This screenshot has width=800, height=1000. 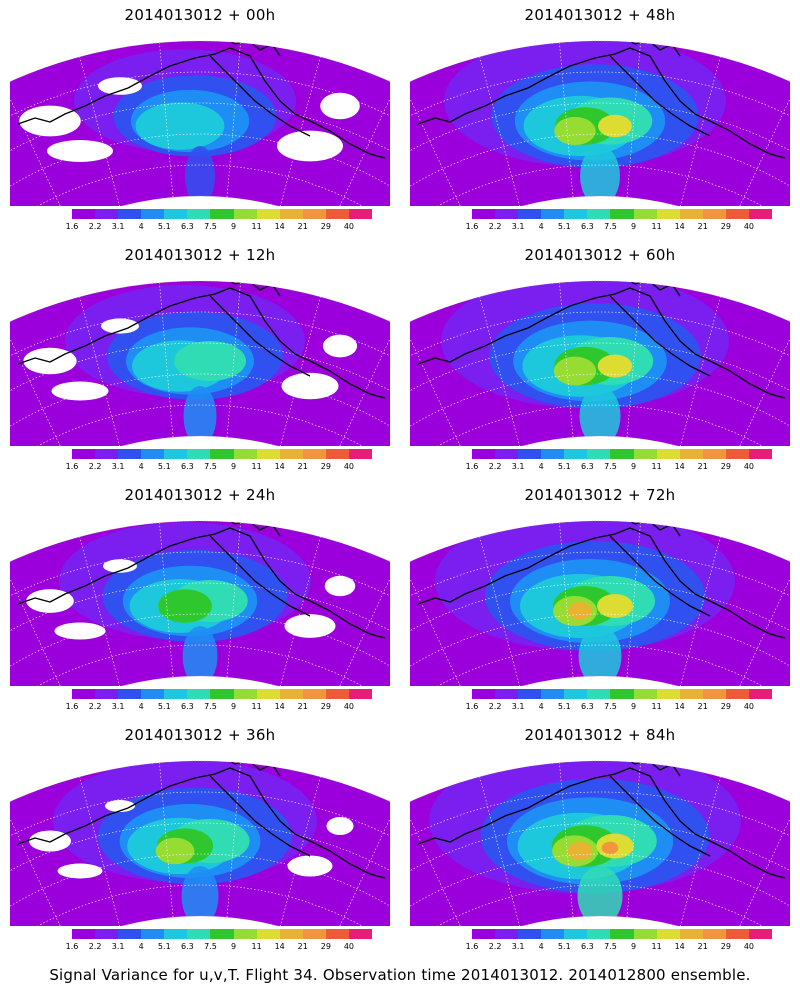 I want to click on colorbar-tick-label: 1.6, so click(x=472, y=466).